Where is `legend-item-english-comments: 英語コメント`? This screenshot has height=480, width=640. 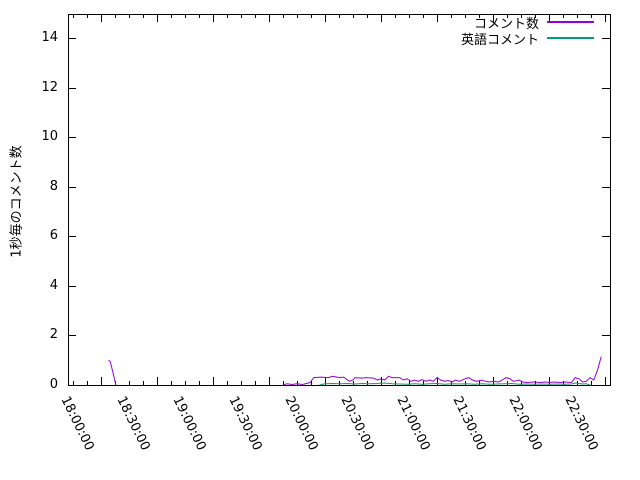 legend-item-english-comments: 英語コメント is located at coordinates (527, 39).